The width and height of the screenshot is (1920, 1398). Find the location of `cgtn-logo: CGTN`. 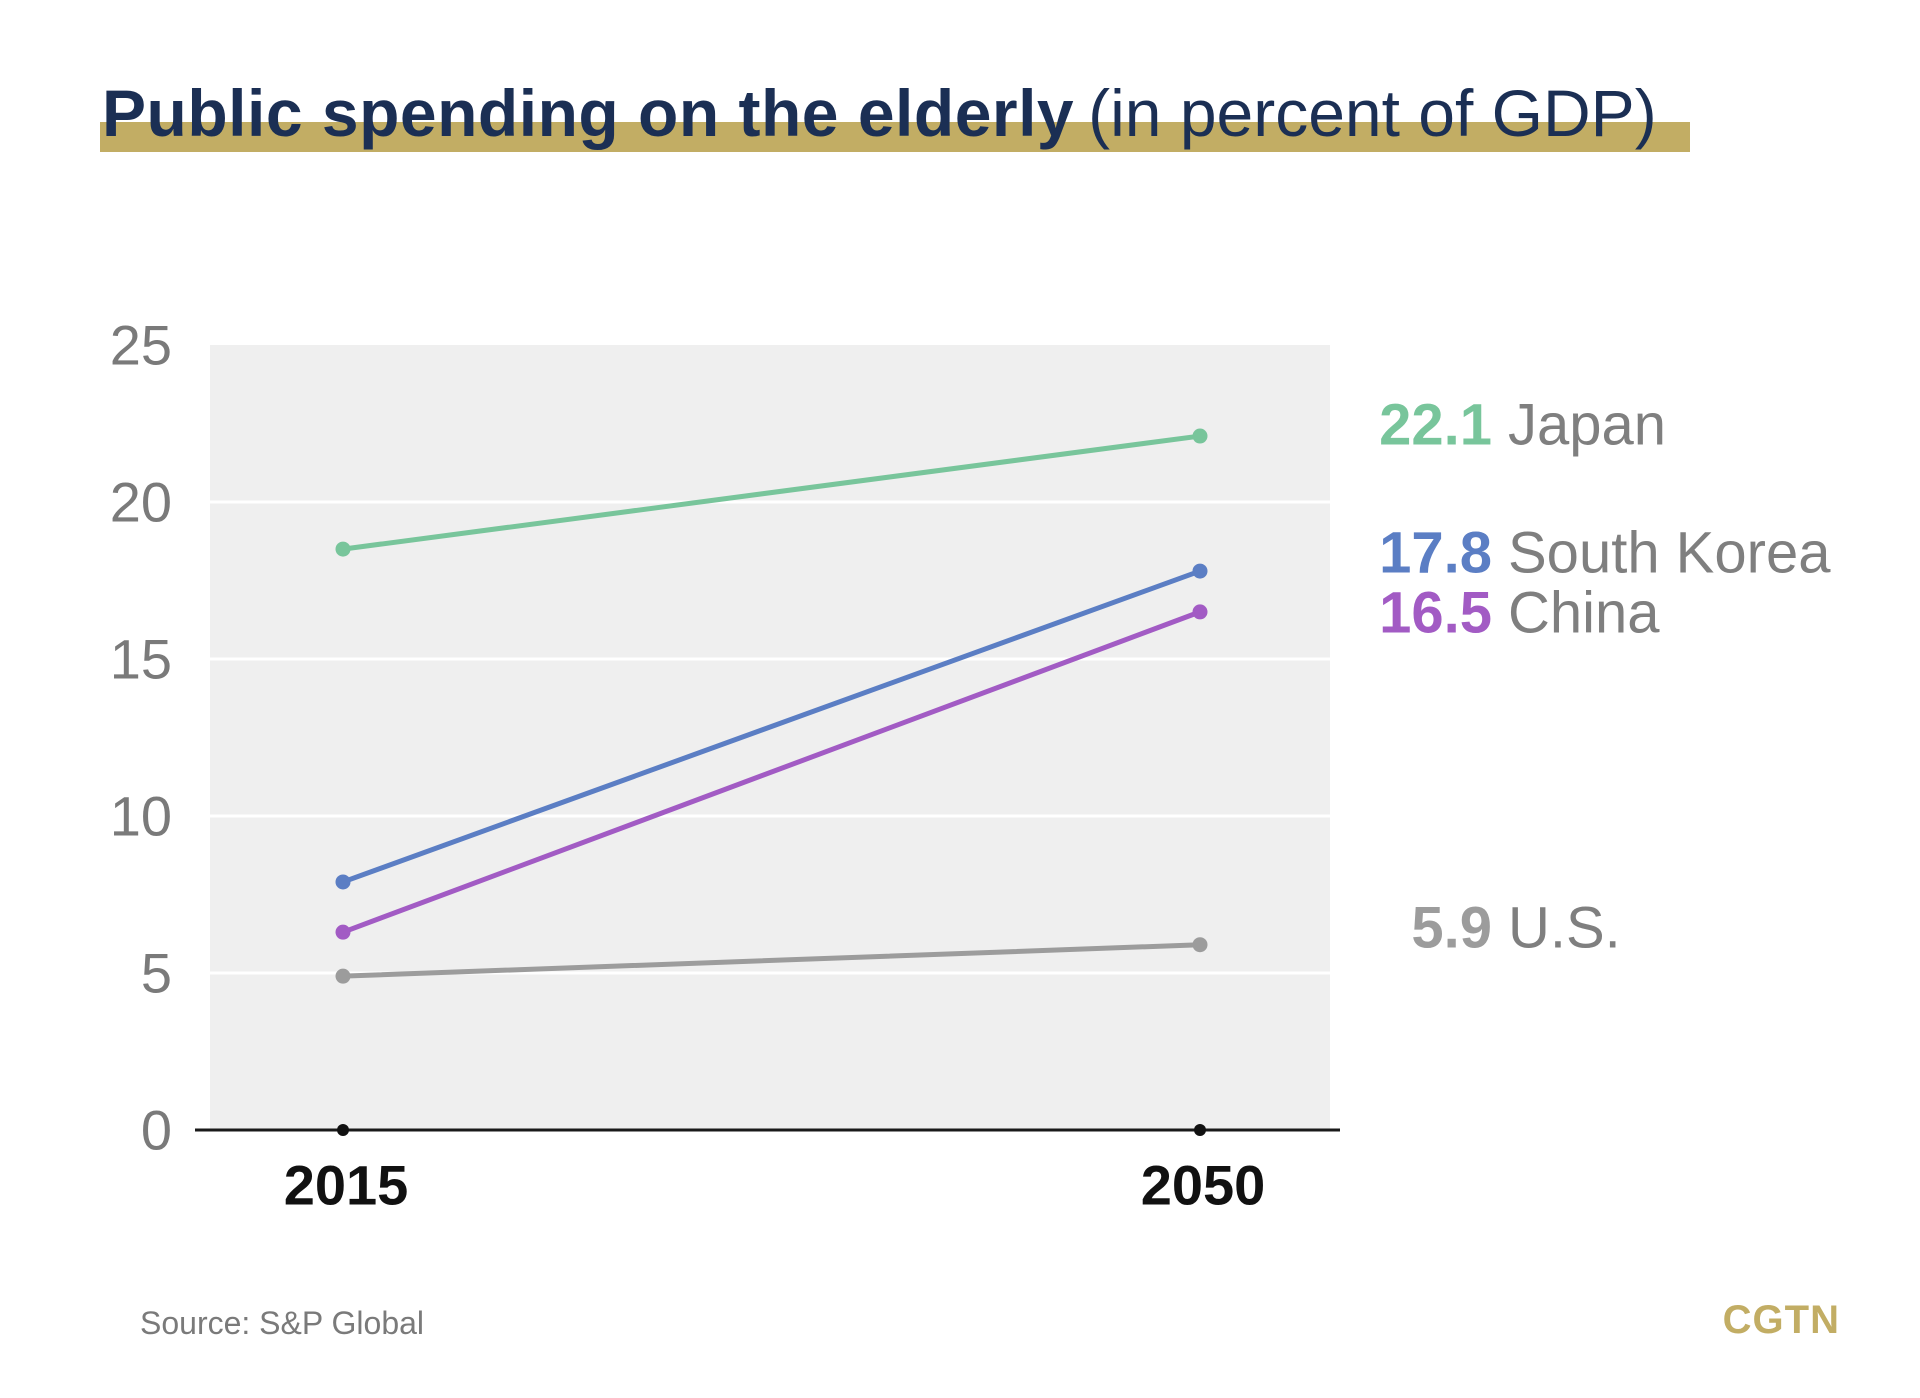

cgtn-logo: CGTN is located at coordinates (1781, 1320).